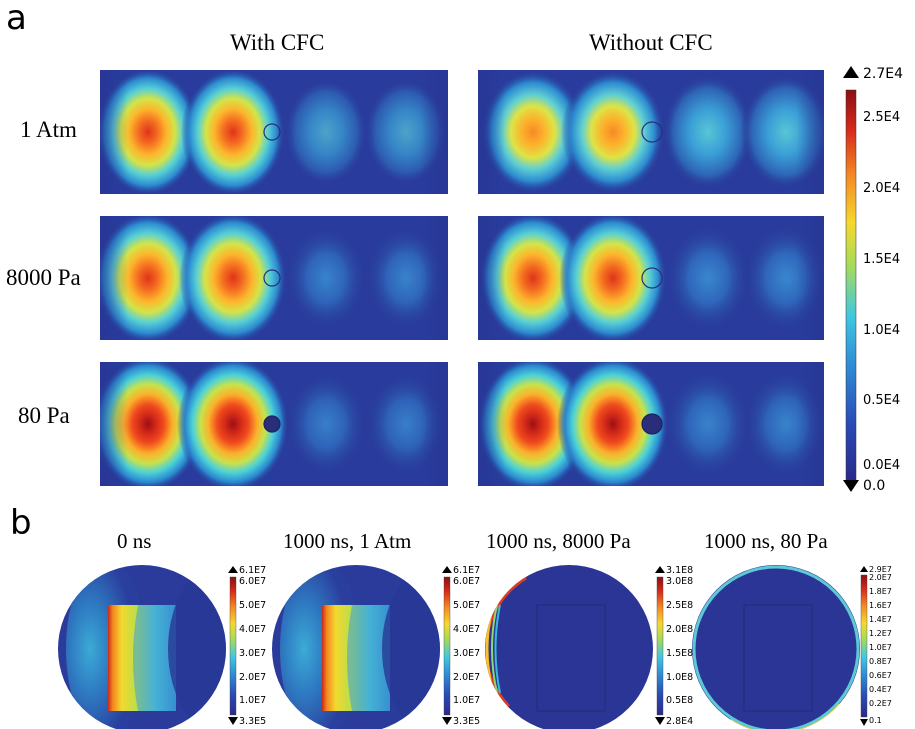 The height and width of the screenshot is (729, 915). I want to click on colorbar-b3-tick: 3.0E8, so click(680, 581).